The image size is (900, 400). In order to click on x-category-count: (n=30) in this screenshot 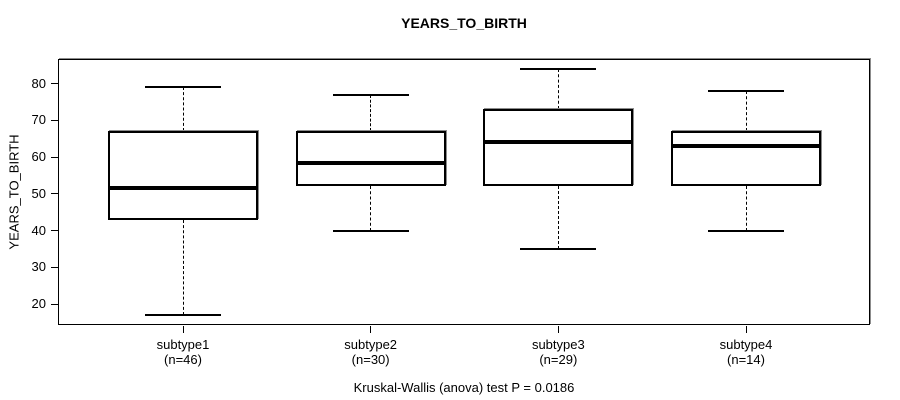, I will do `click(370, 359)`.